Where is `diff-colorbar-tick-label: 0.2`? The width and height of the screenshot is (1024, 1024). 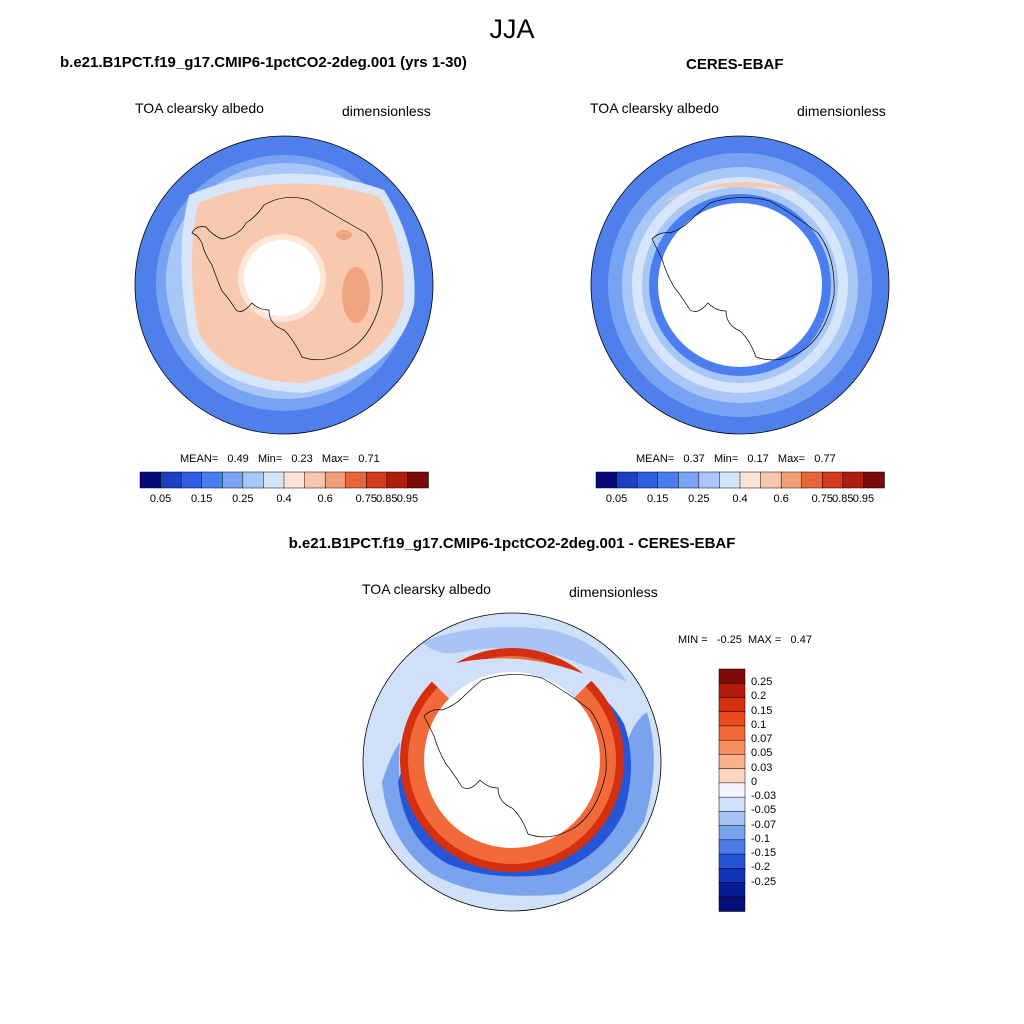
diff-colorbar-tick-label: 0.2 is located at coordinates (759, 696).